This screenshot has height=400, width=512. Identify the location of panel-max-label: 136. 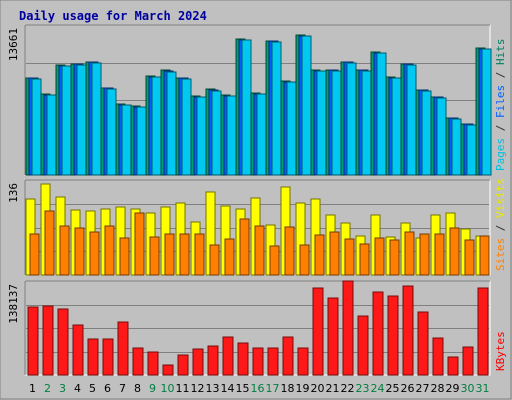
(13, 193).